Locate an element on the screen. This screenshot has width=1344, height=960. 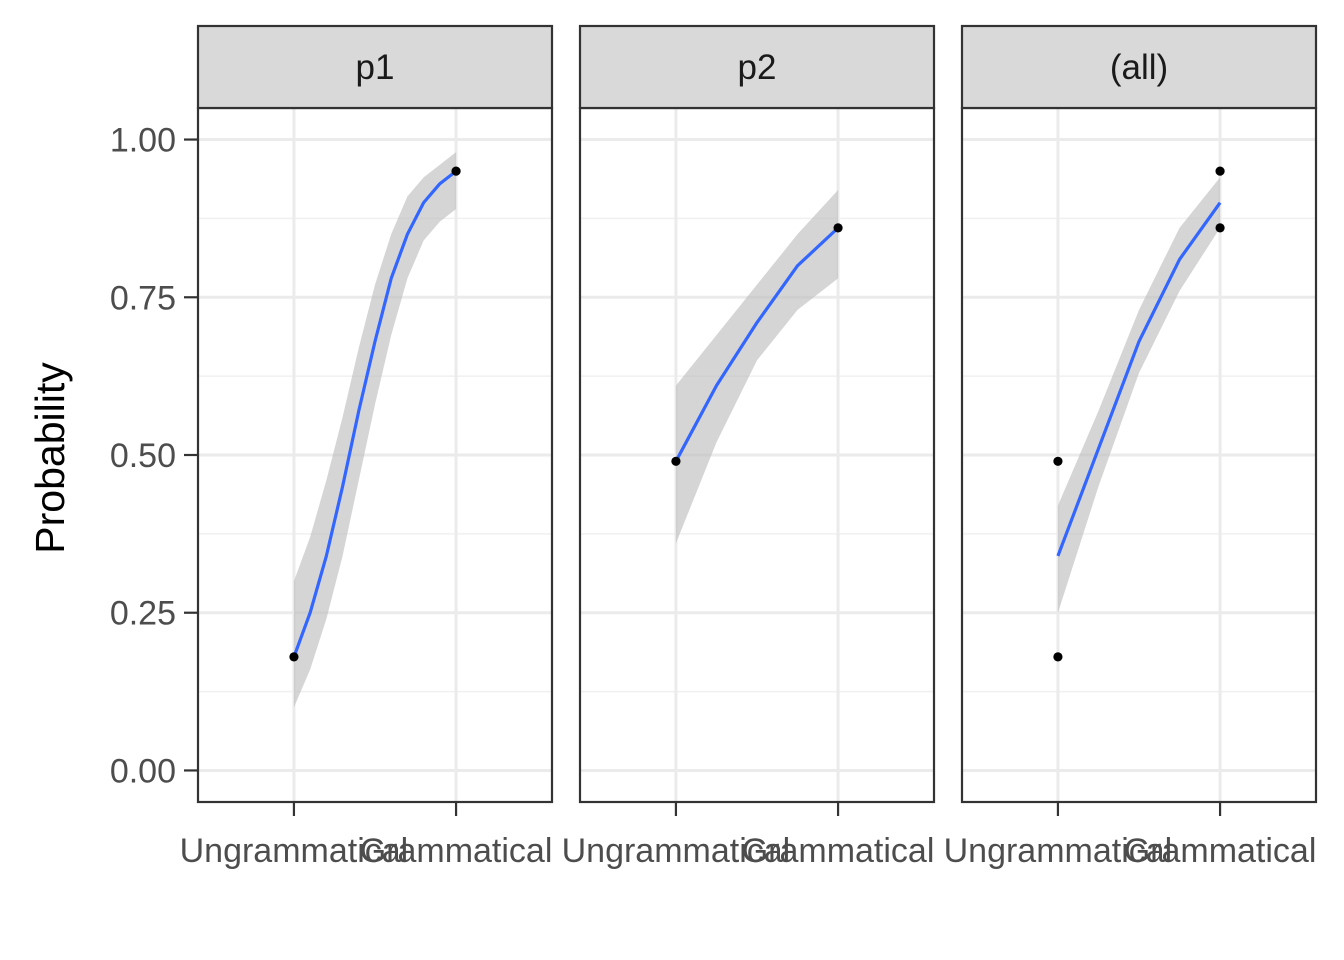
y-tick-label: 0.75 is located at coordinates (143, 298).